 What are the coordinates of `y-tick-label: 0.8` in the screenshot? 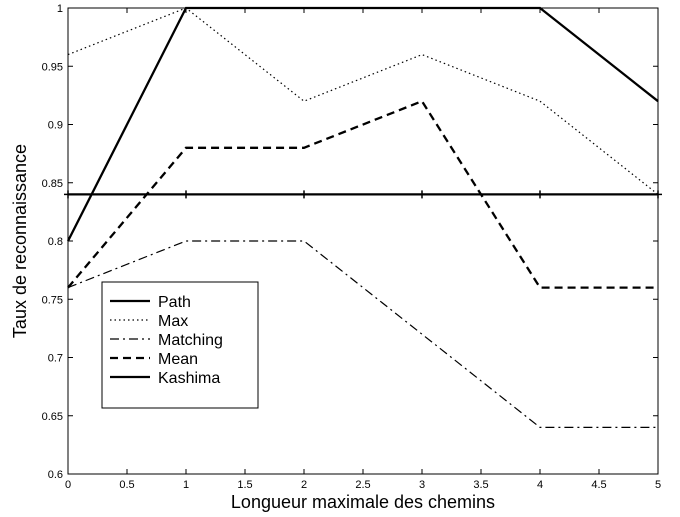 It's located at (55, 242).